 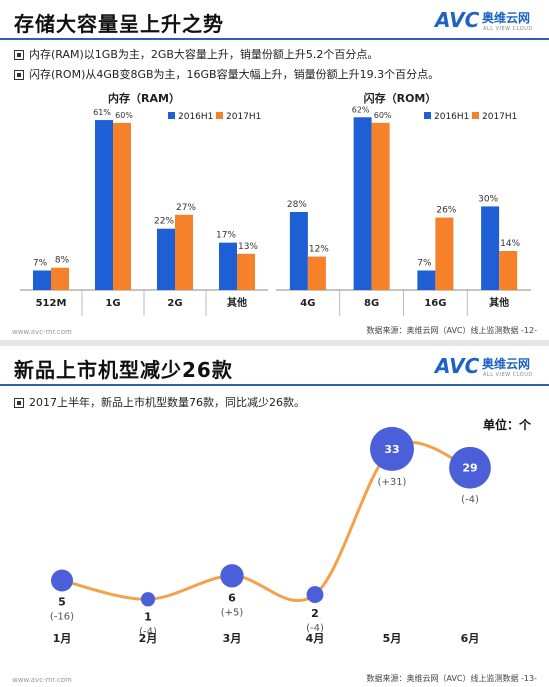 What do you see at coordinates (506, 425) in the screenshot?
I see `unit-label: 单位：个` at bounding box center [506, 425].